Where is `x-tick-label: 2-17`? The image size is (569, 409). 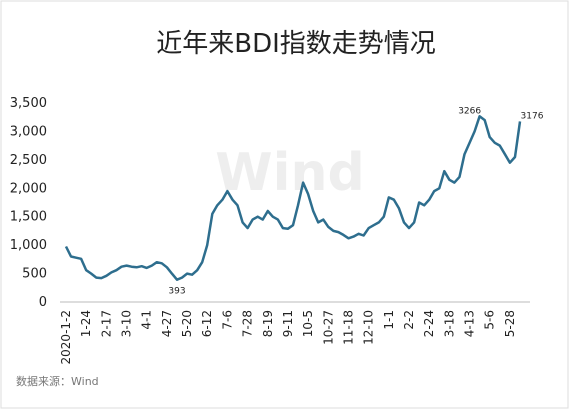
x-tick-label: 2-17 is located at coordinates (106, 323).